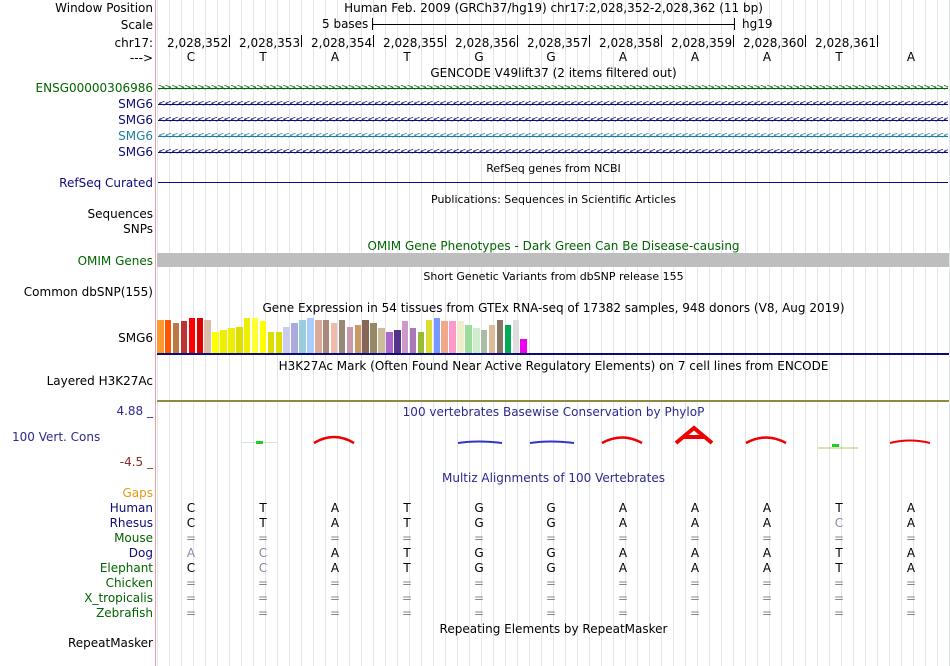 The width and height of the screenshot is (950, 666). What do you see at coordinates (414, 43) in the screenshot?
I see `ruler-position: 2,028,355` at bounding box center [414, 43].